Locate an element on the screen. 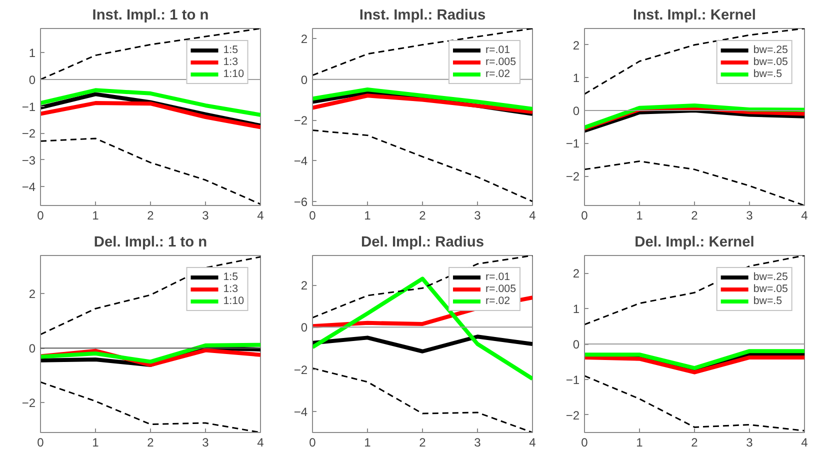  chart-title: Inst. Impl.: Kernel is located at coordinates (694, 16).